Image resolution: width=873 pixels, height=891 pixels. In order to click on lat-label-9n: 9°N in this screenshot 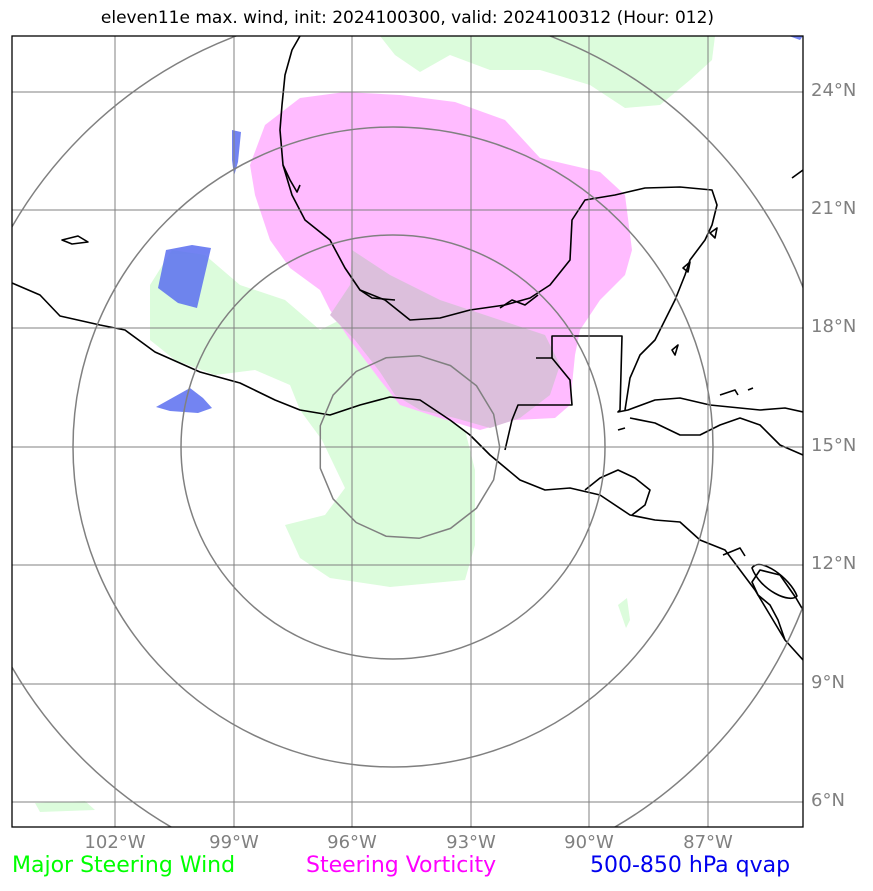, I will do `click(828, 682)`.